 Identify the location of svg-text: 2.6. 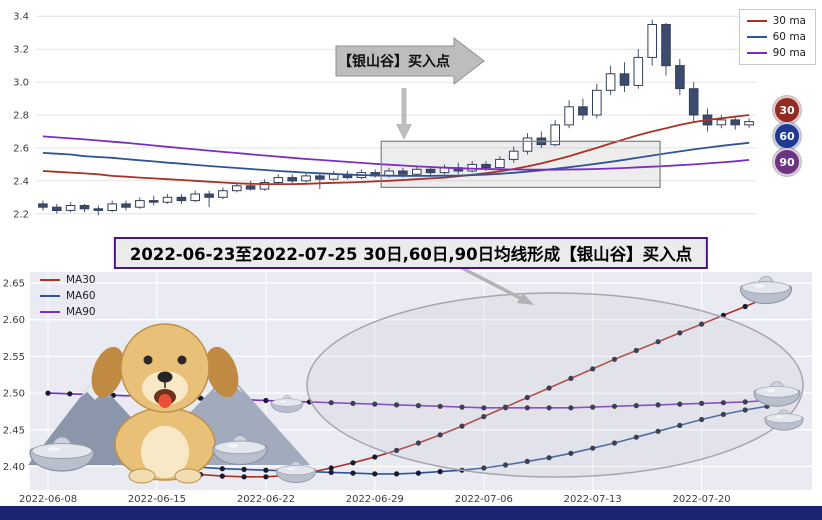
(21, 148).